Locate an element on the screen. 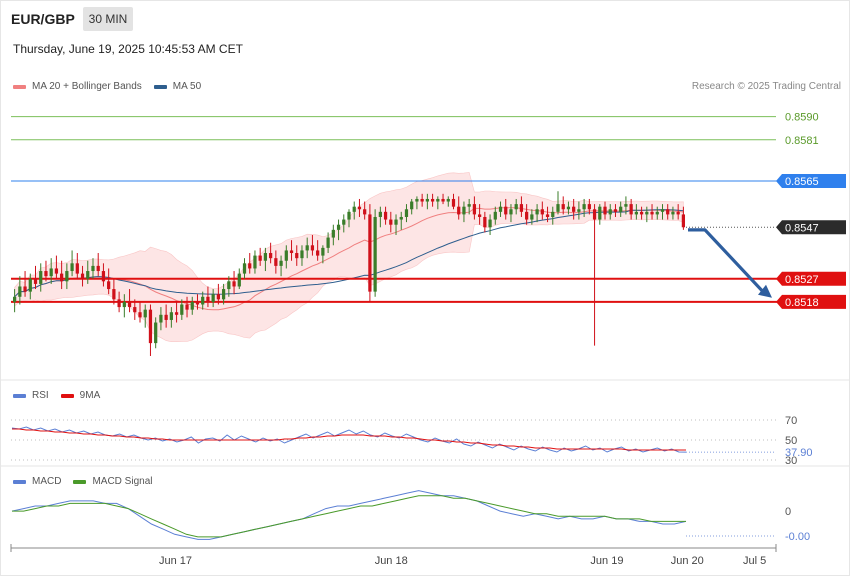  time-tick-label-4: Jul 5 is located at coordinates (754, 561).